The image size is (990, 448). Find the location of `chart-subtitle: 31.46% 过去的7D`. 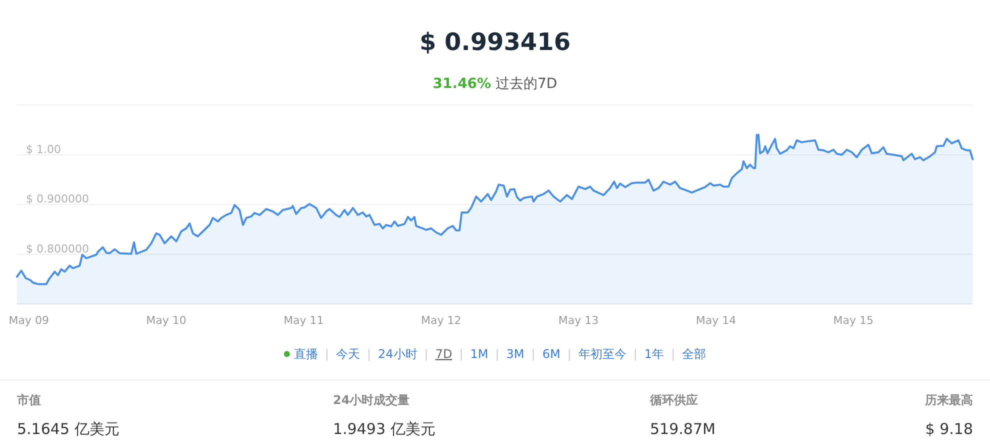

chart-subtitle: 31.46% 过去的7D is located at coordinates (495, 84).